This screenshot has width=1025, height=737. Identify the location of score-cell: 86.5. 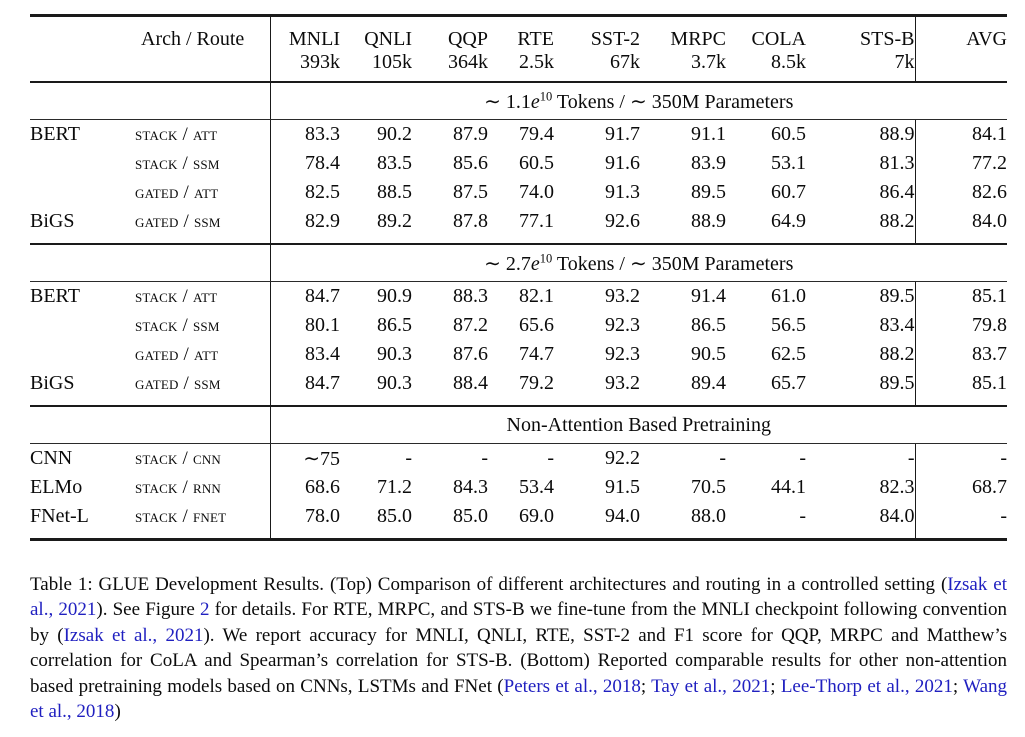
(708, 325).